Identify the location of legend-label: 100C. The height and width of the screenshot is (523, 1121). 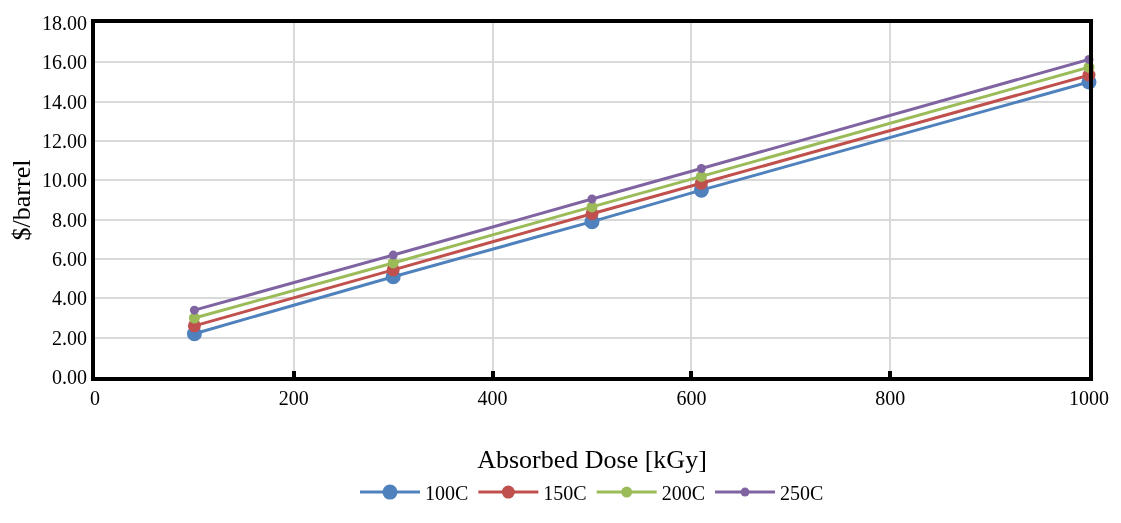
(447, 492).